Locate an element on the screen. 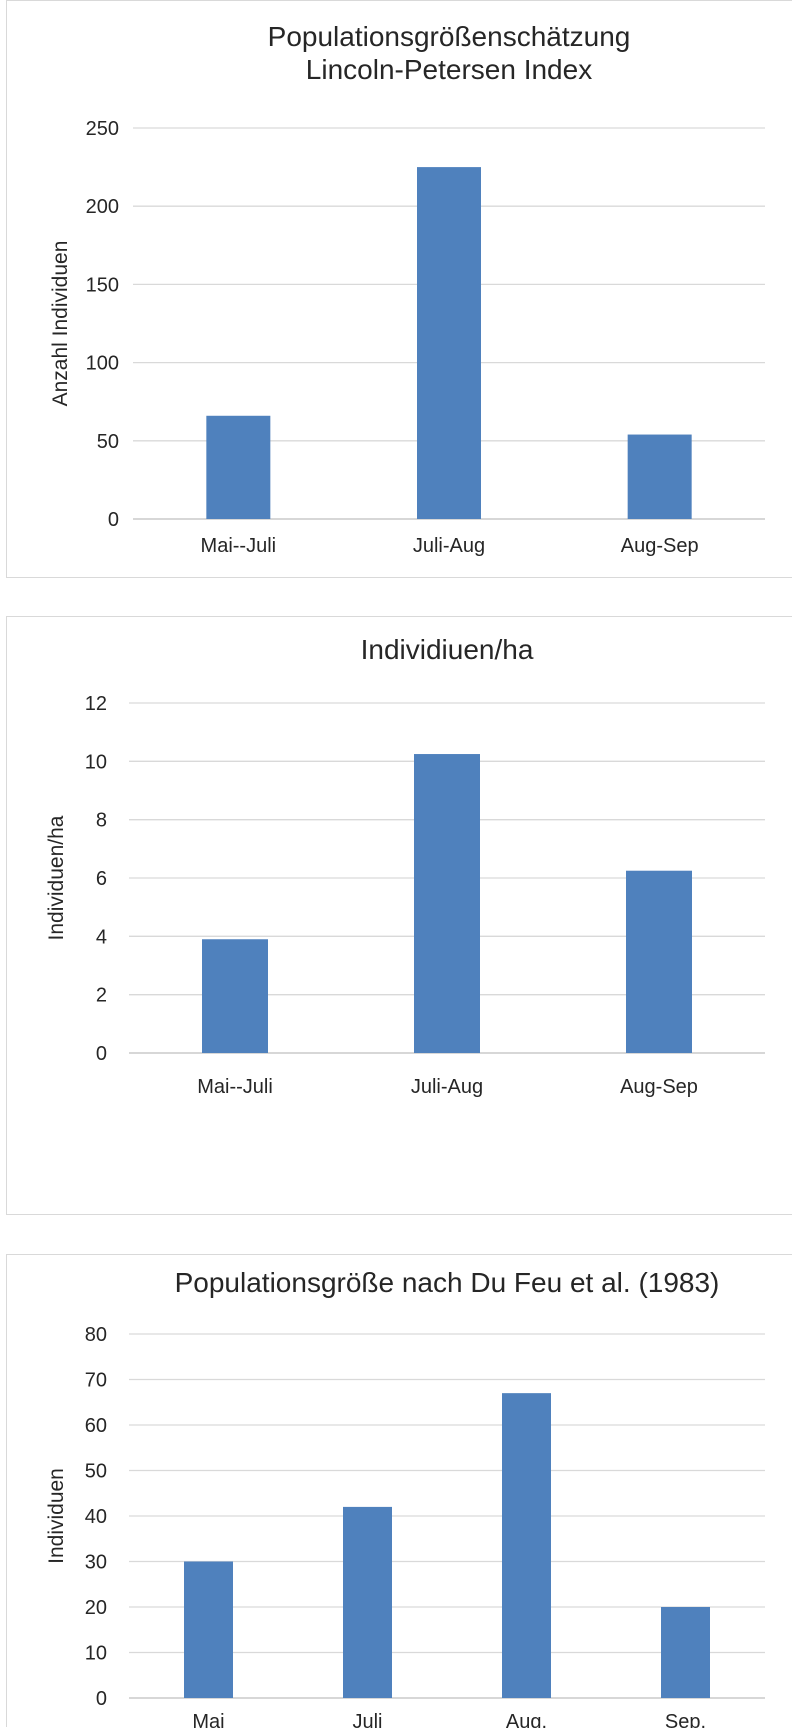  y-tick-label: 200 is located at coordinates (102, 207).